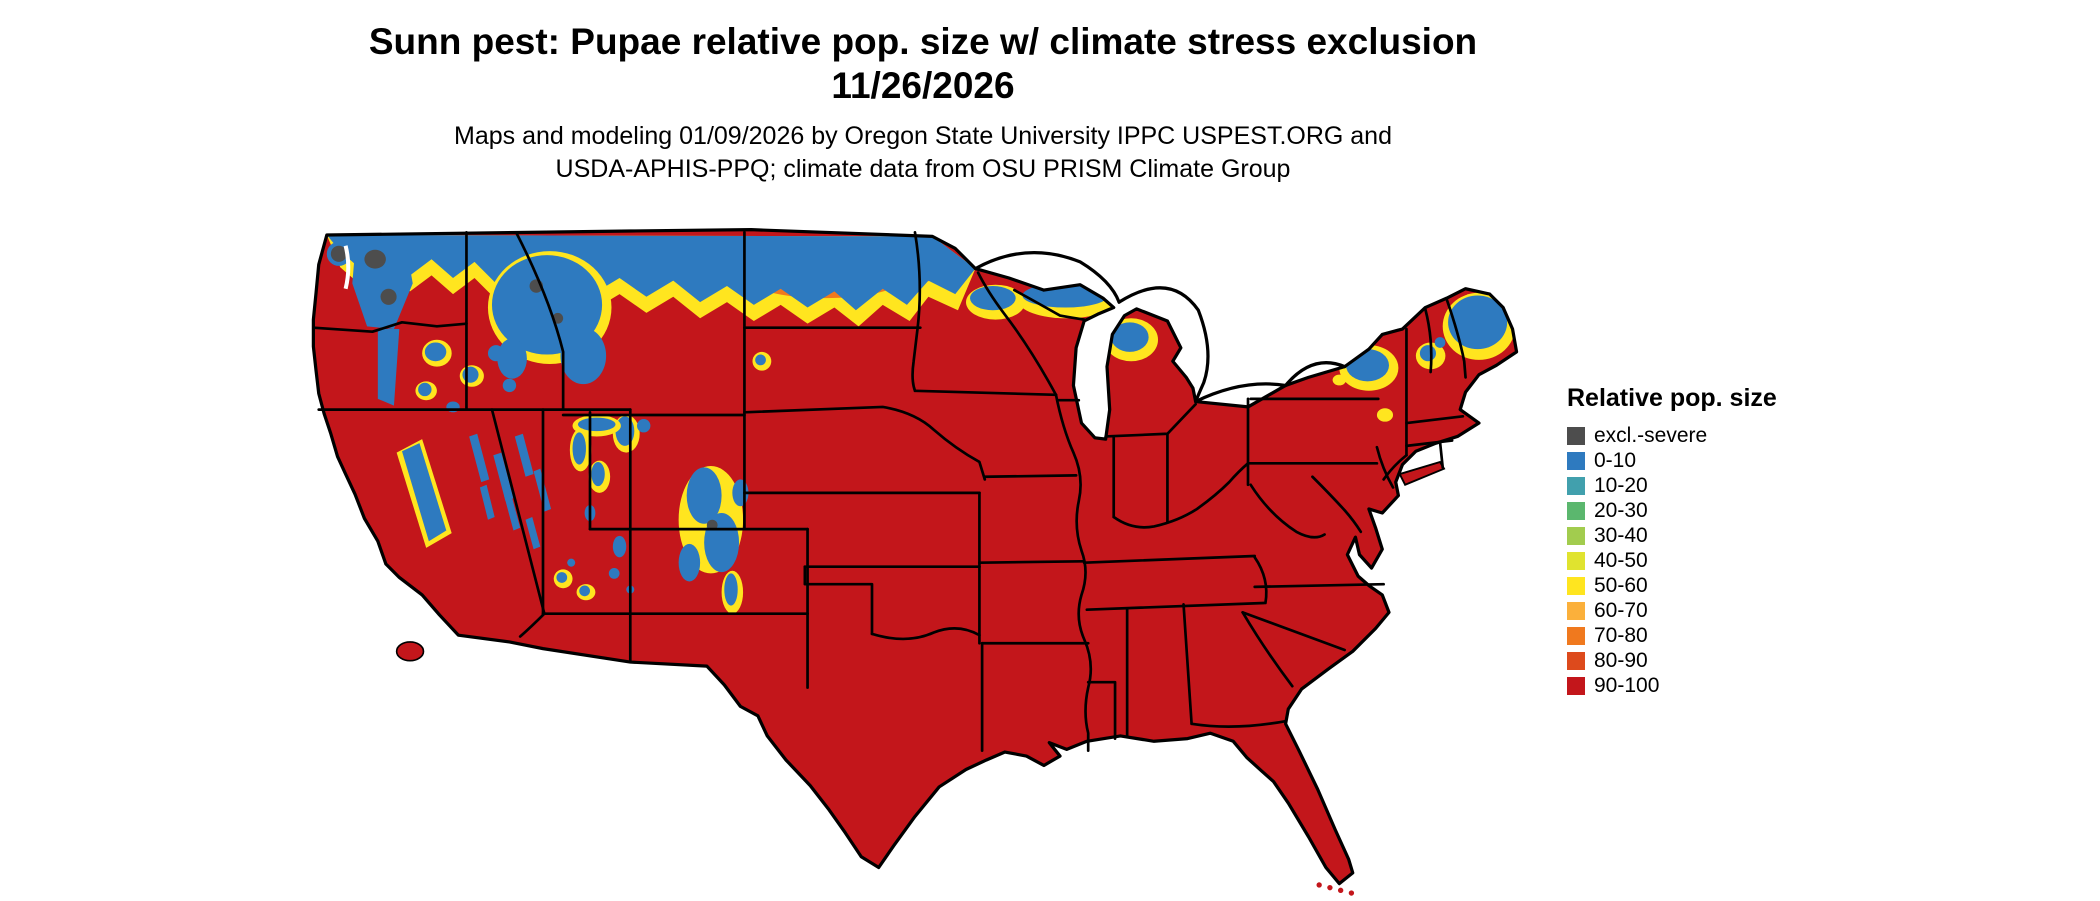 The height and width of the screenshot is (901, 2100). Describe the element at coordinates (1335, 889) in the screenshot. I see `florida-keys` at that location.